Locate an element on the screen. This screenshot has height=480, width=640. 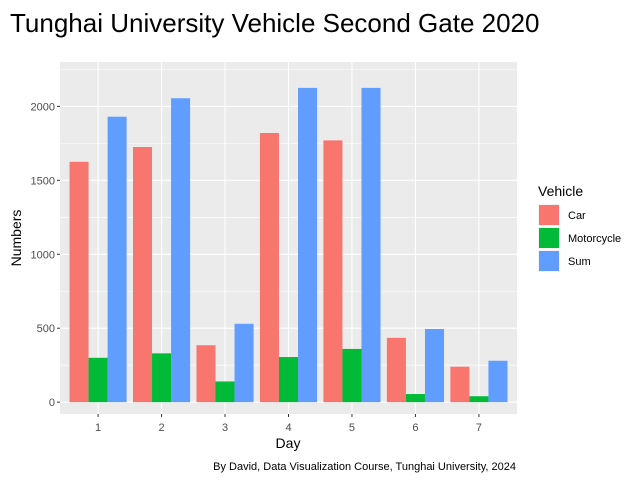
legend-label-car: Car is located at coordinates (577, 216).